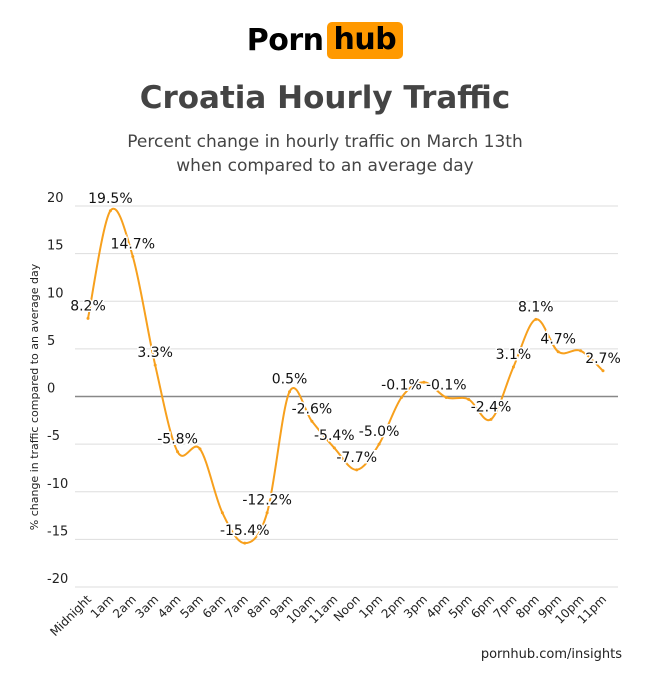 Image resolution: width=650 pixels, height=680 pixels. What do you see at coordinates (57, 484) in the screenshot?
I see `y-tick-label: -10` at bounding box center [57, 484].